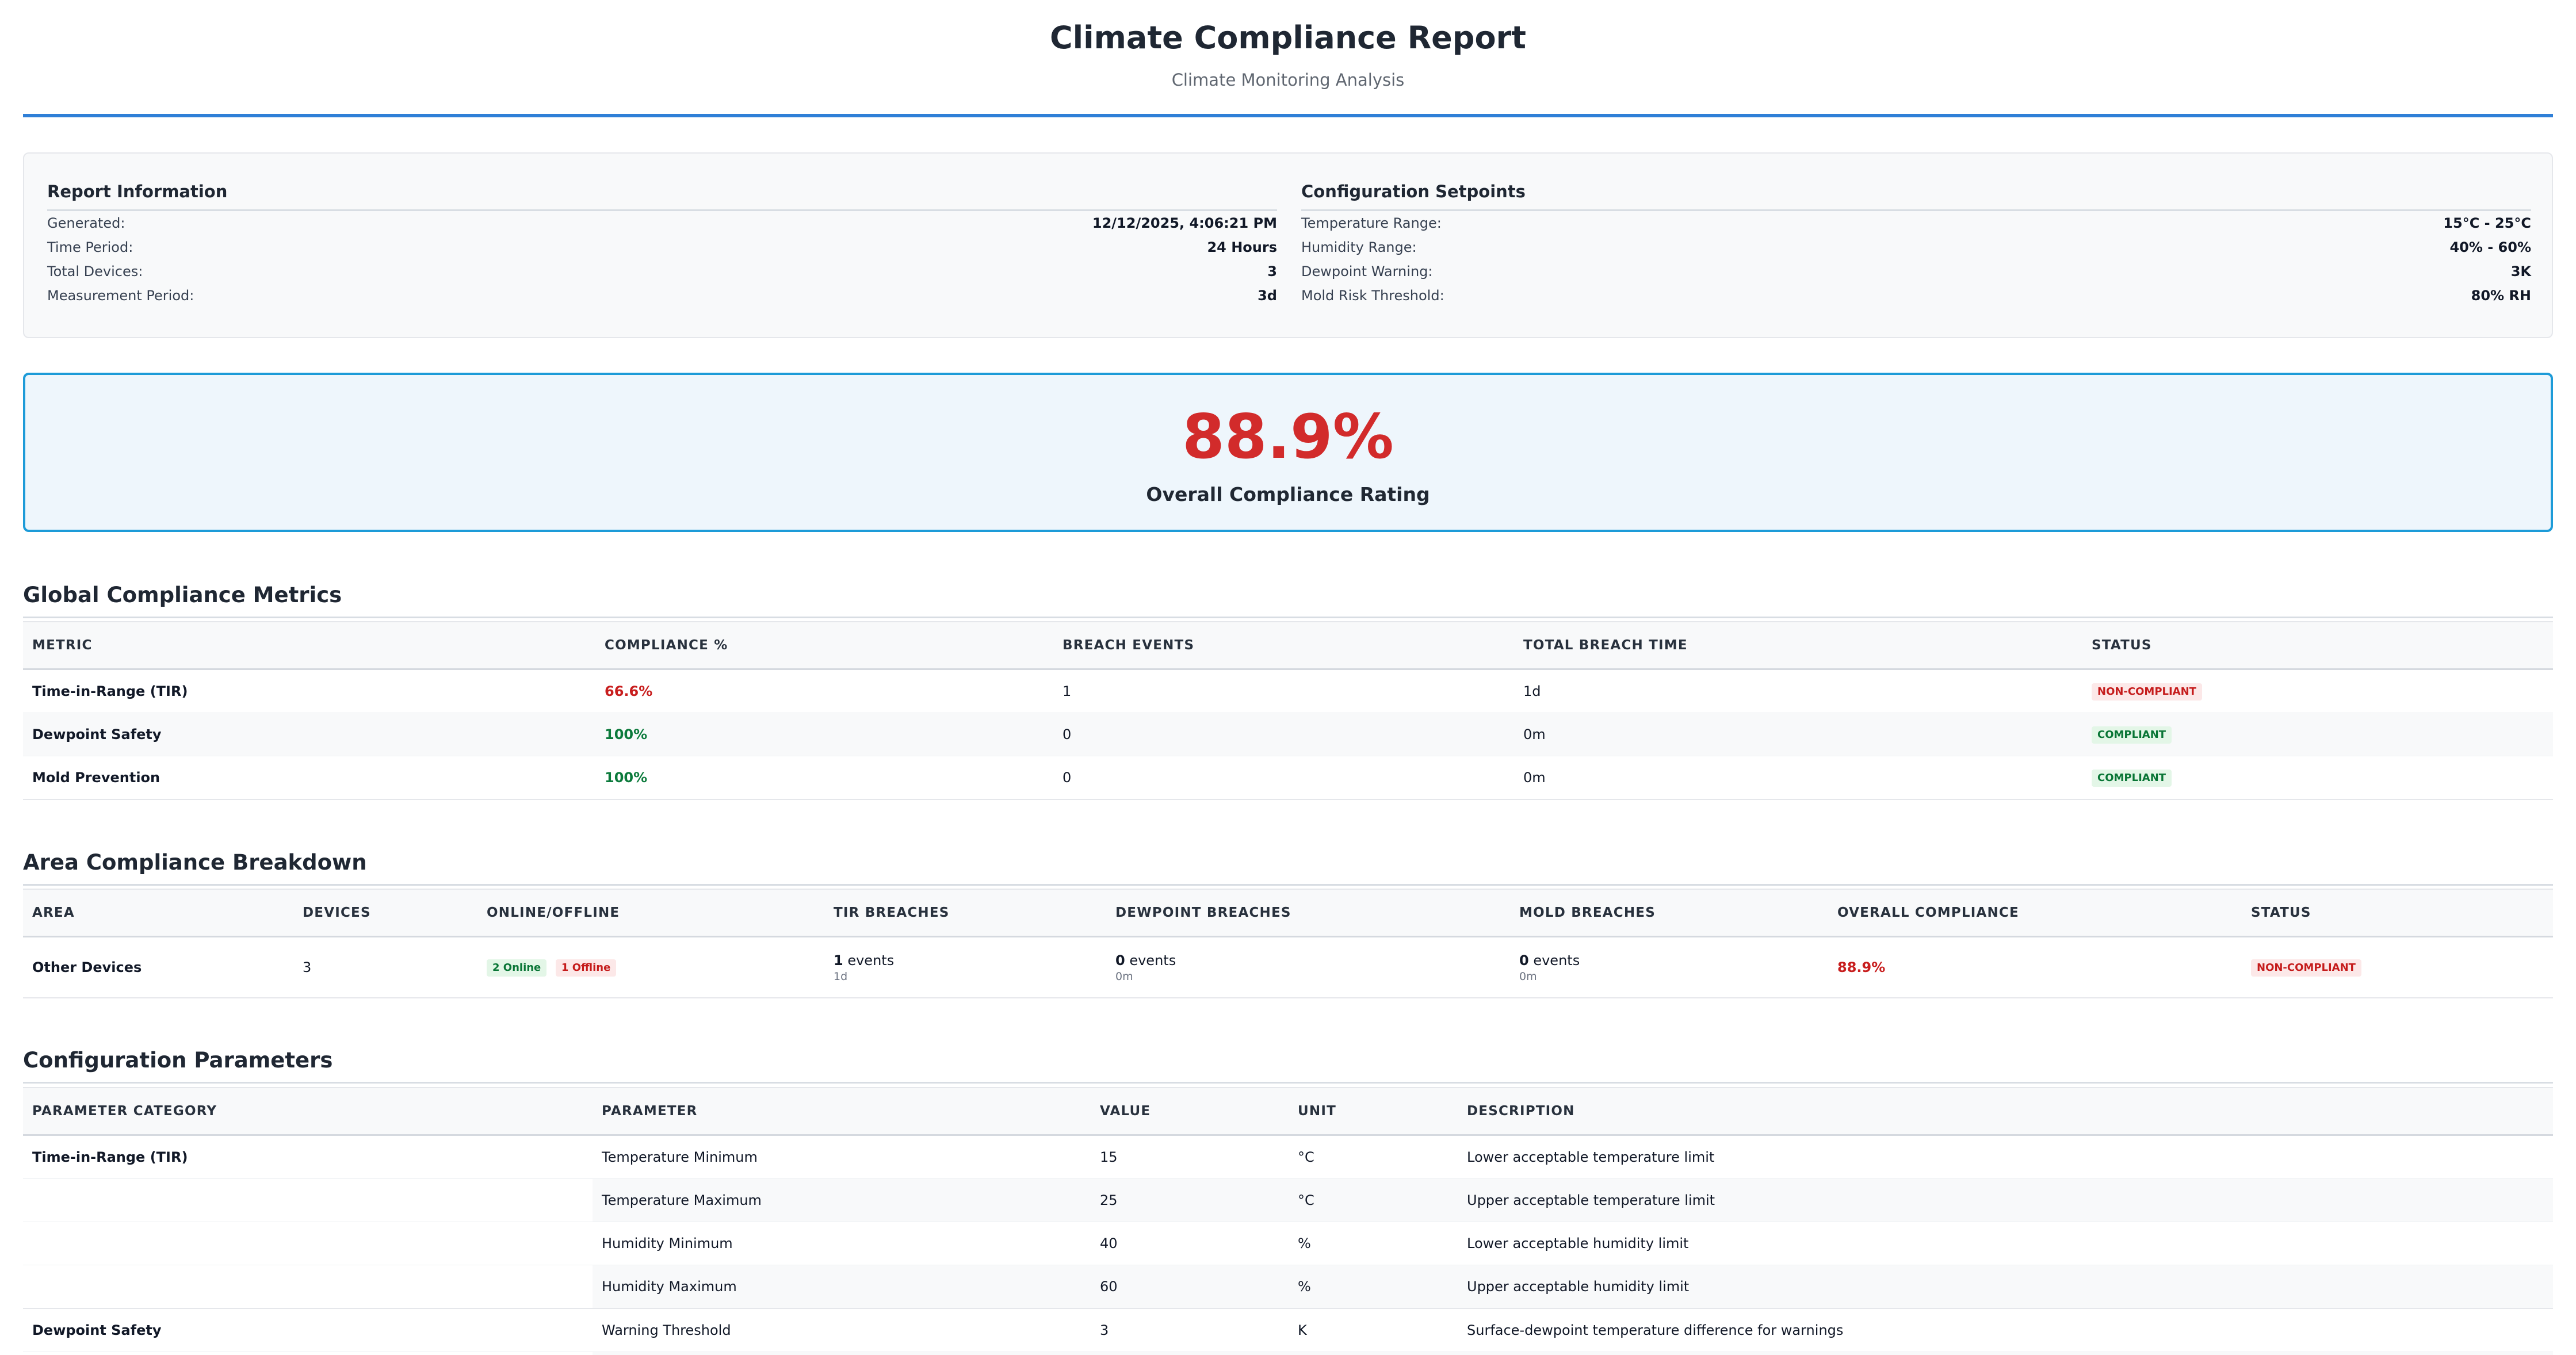 Image resolution: width=2576 pixels, height=1355 pixels. What do you see at coordinates (158, 913) in the screenshot?
I see `area-column-header: AREA` at bounding box center [158, 913].